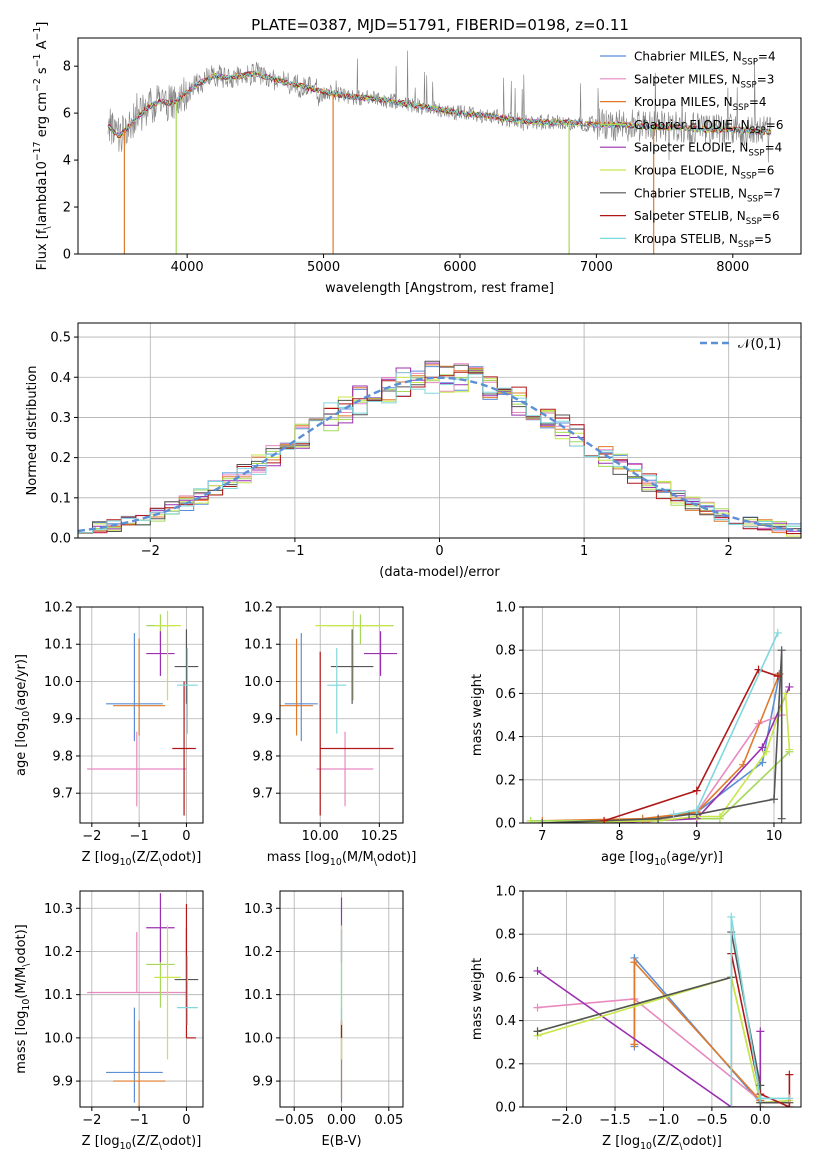 Image resolution: width=819 pixels, height=1170 pixels. What do you see at coordinates (584, 551) in the screenshot?
I see `x-tick-label: 1` at bounding box center [584, 551].